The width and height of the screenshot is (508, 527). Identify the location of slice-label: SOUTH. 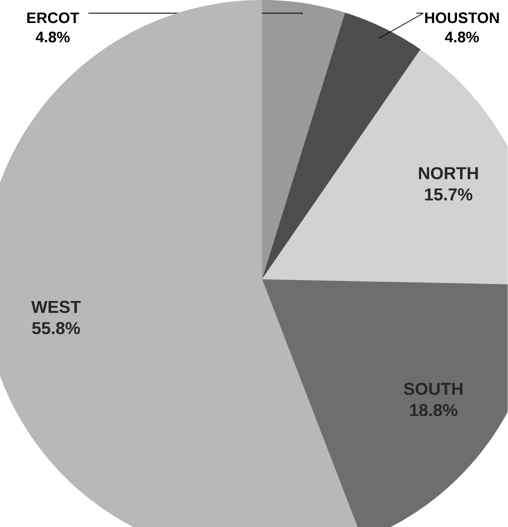
(433, 388).